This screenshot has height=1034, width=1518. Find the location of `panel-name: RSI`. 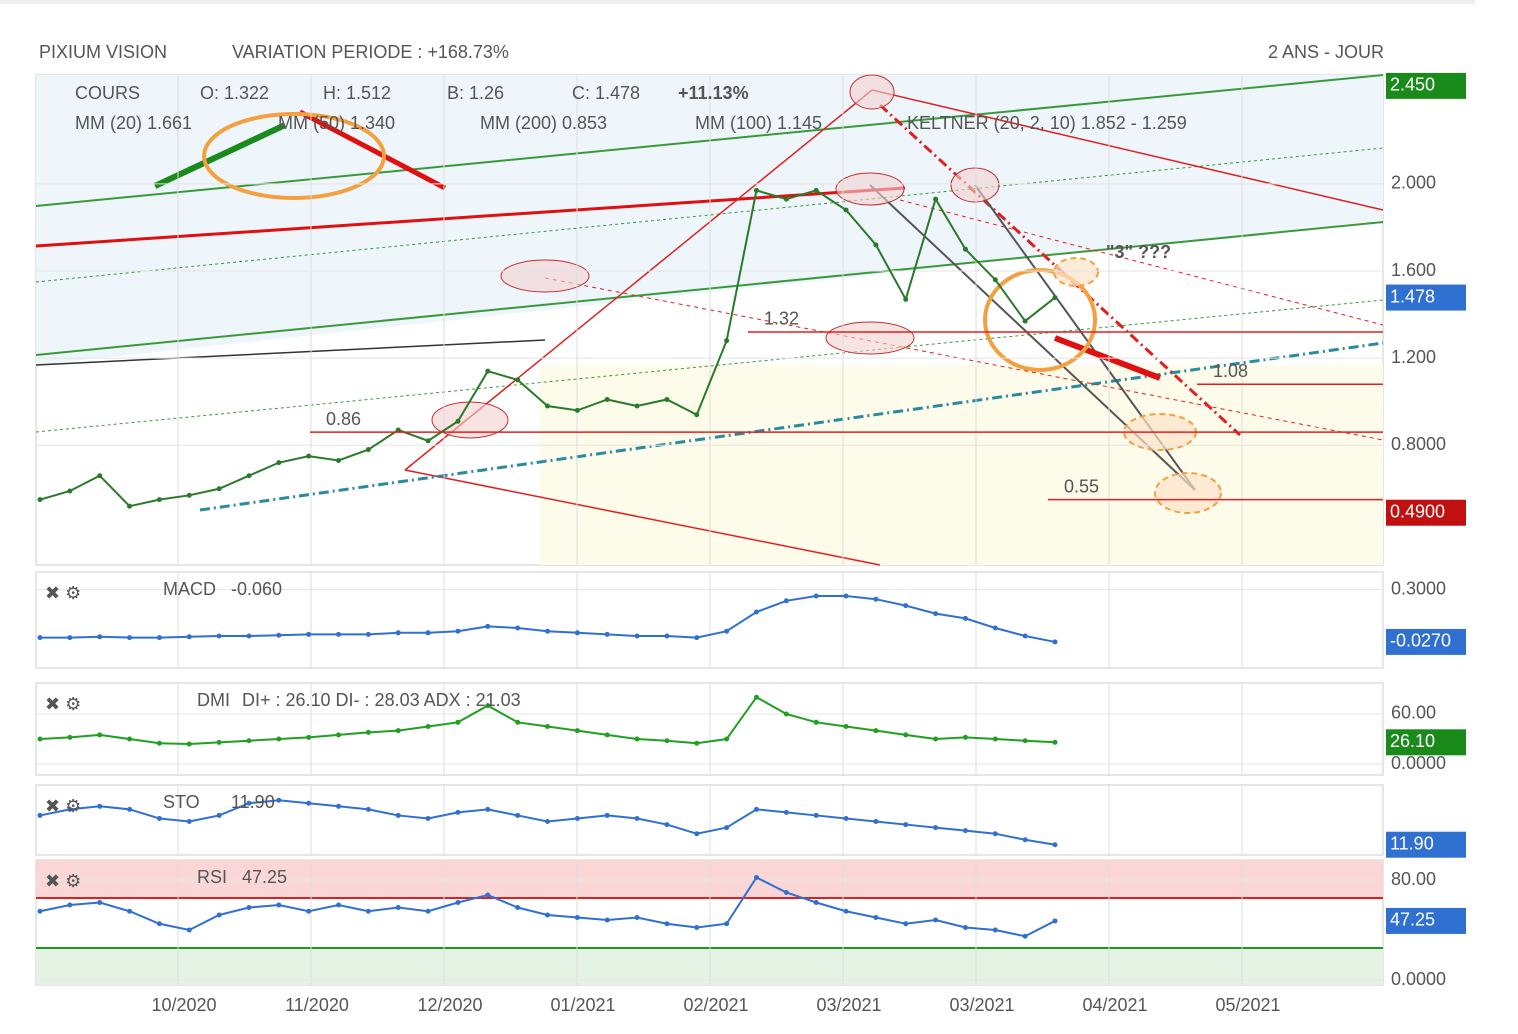

panel-name: RSI is located at coordinates (212, 877).